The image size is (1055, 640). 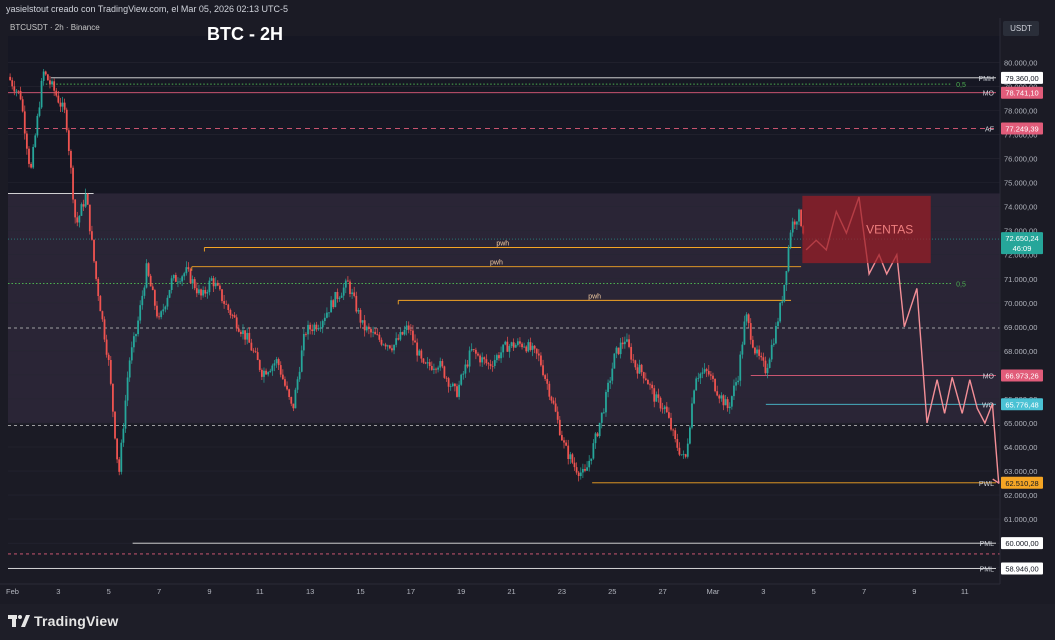 I want to click on currency-label: USDT, so click(x=1021, y=28).